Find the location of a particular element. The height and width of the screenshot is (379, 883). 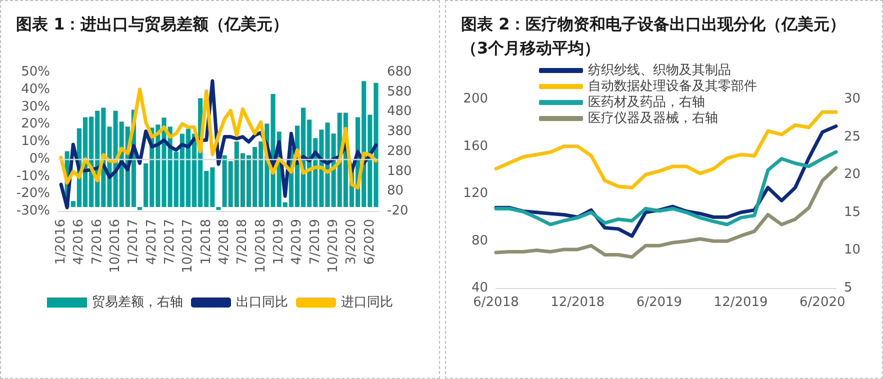

y-tick-label: 160 is located at coordinates (475, 146).